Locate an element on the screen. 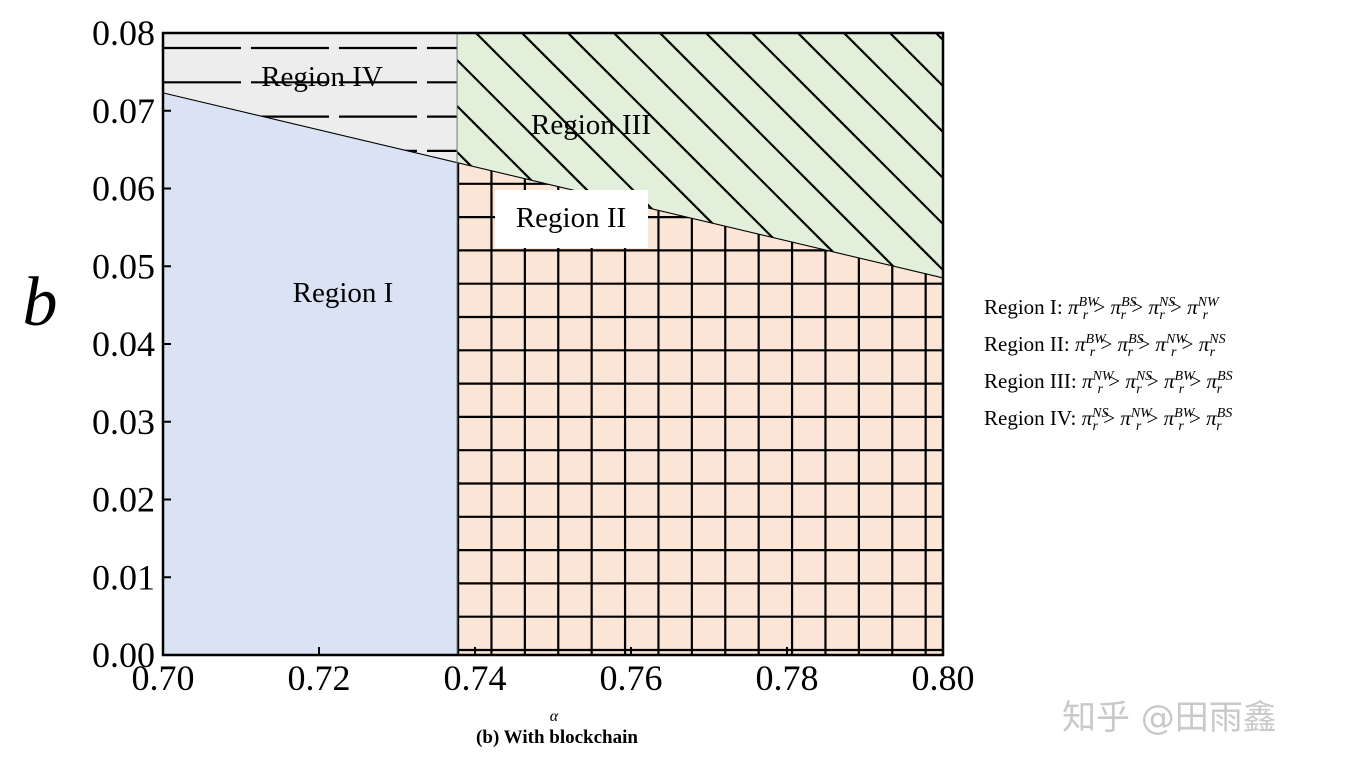  x-tick-label: 0.70 is located at coordinates (163, 678).